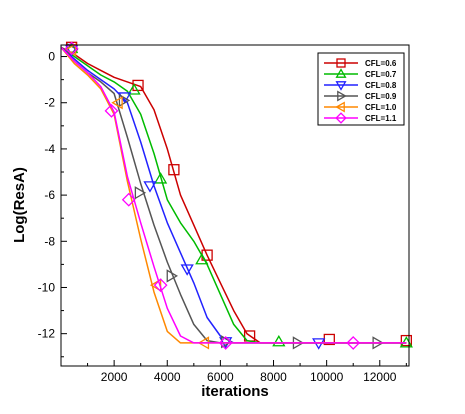  I want to click on legend-item-cfl-0-7: CFL=0.7, so click(360, 73).